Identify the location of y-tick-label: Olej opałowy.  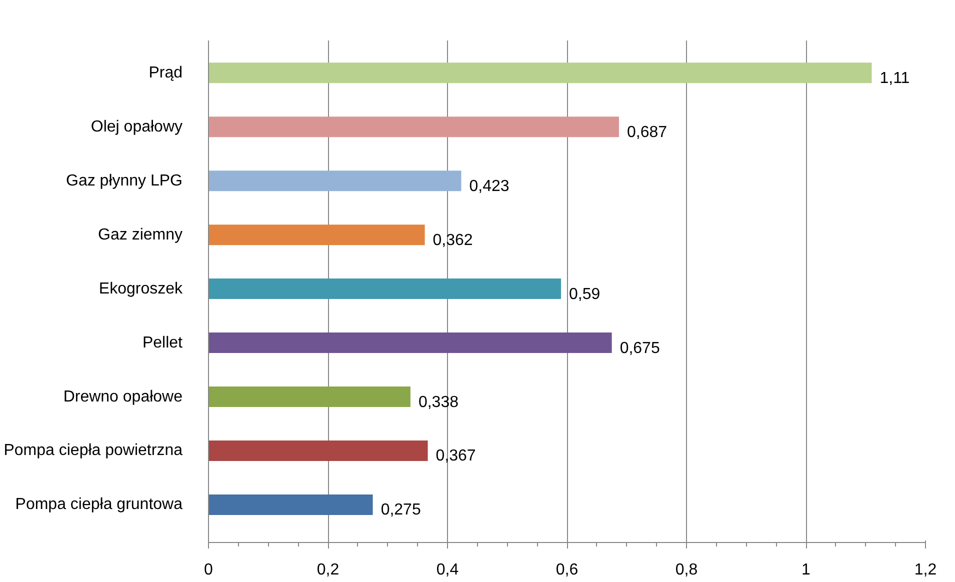
(136, 127).